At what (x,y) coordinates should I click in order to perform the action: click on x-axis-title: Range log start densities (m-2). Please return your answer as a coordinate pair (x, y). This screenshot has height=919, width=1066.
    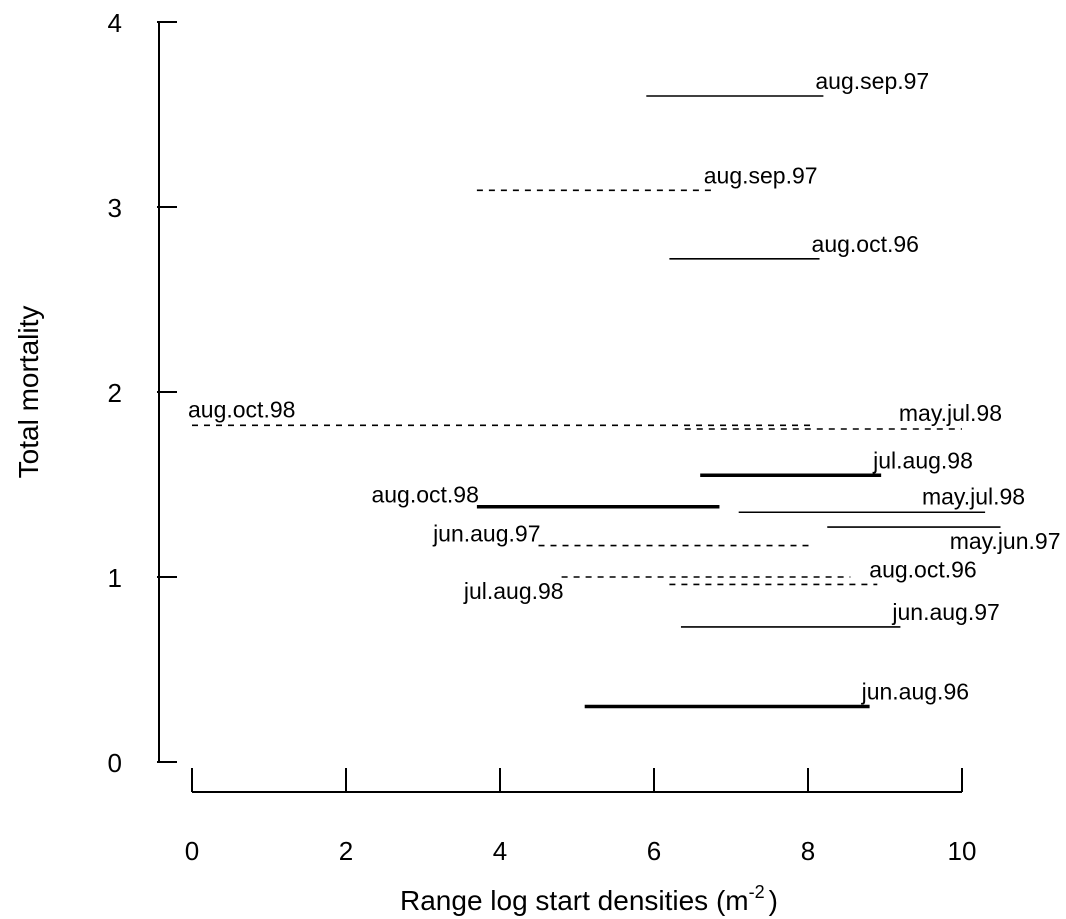
    Looking at the image, I should click on (589, 899).